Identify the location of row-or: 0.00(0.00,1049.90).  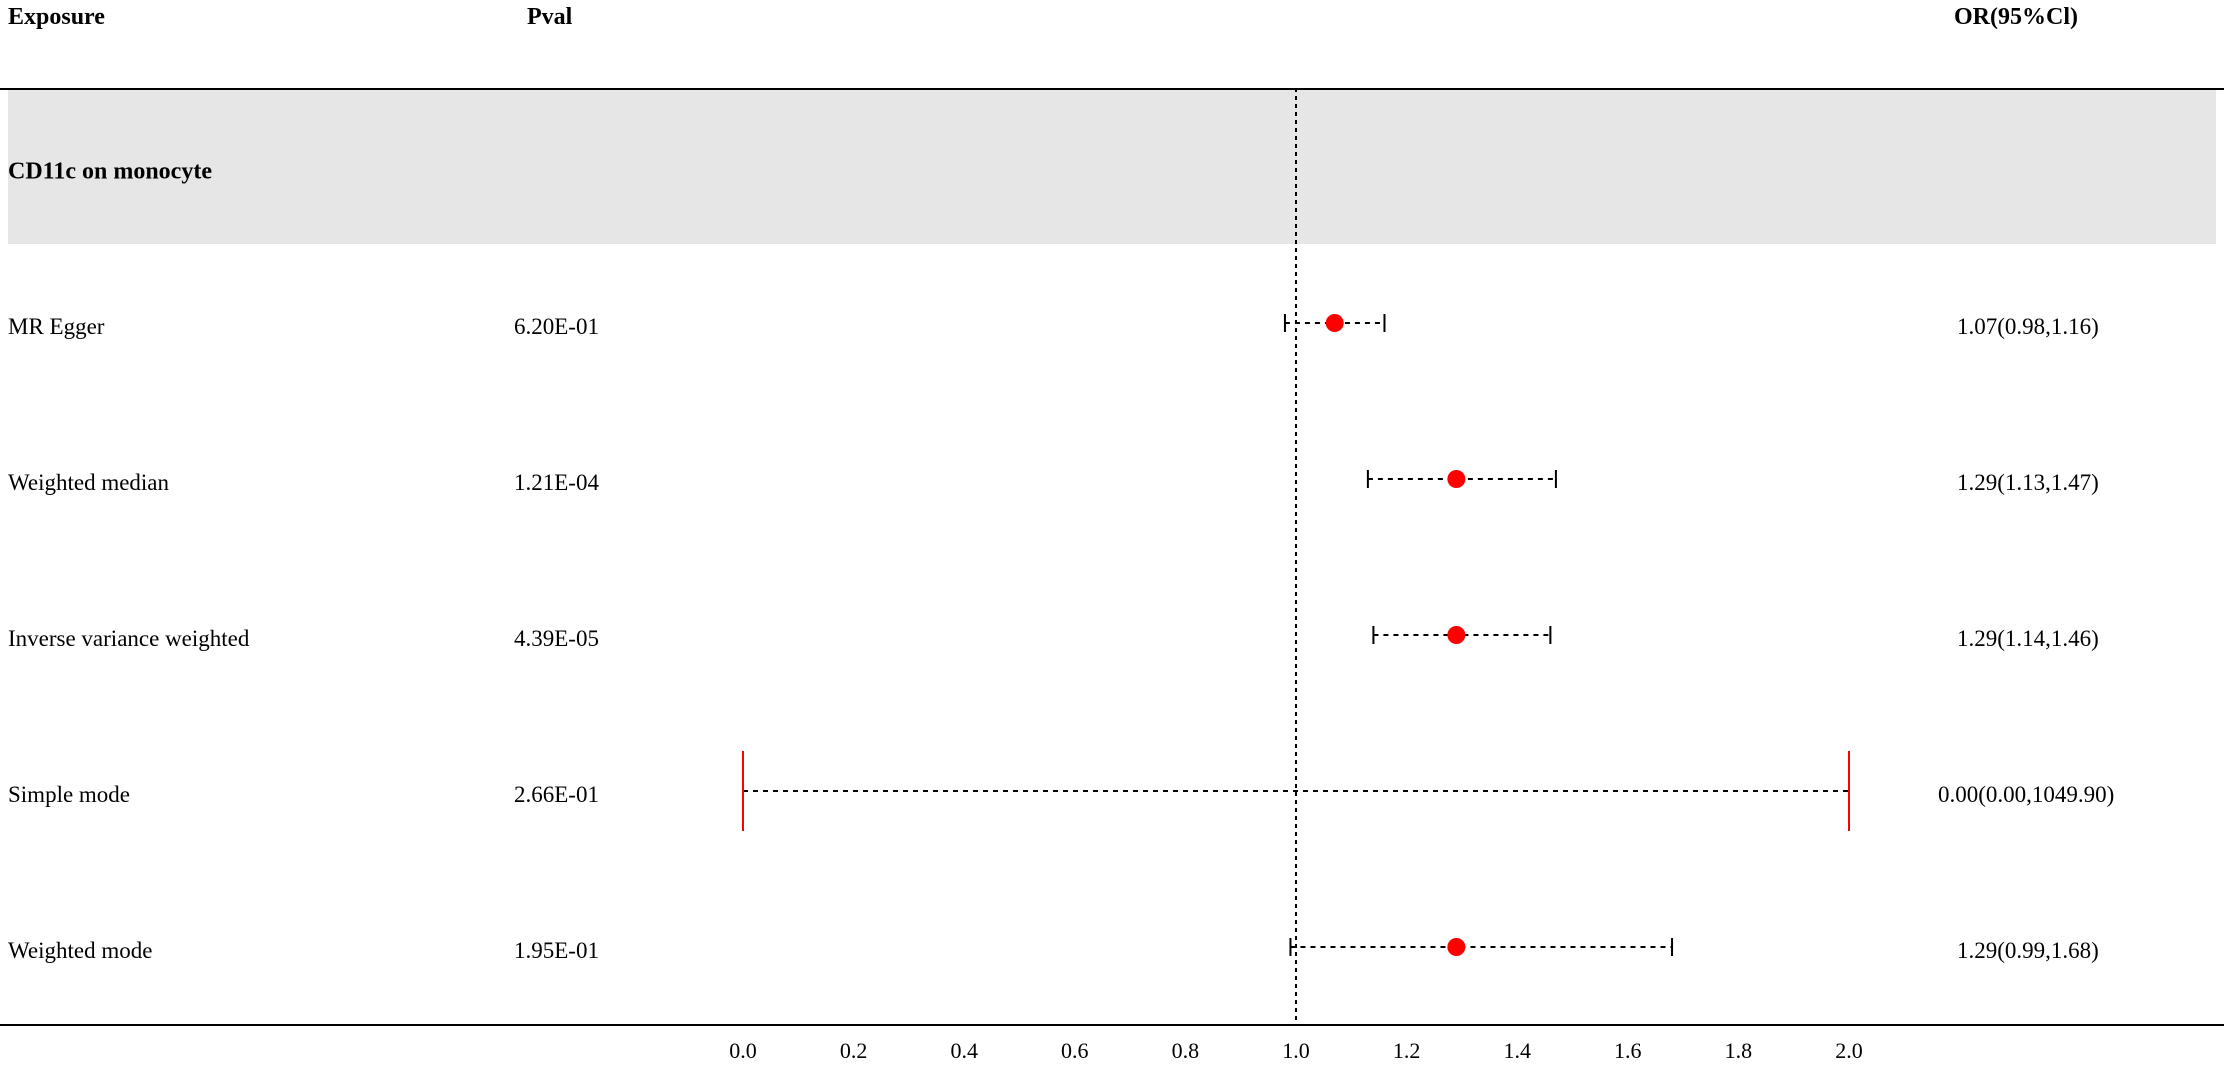
(2026, 794).